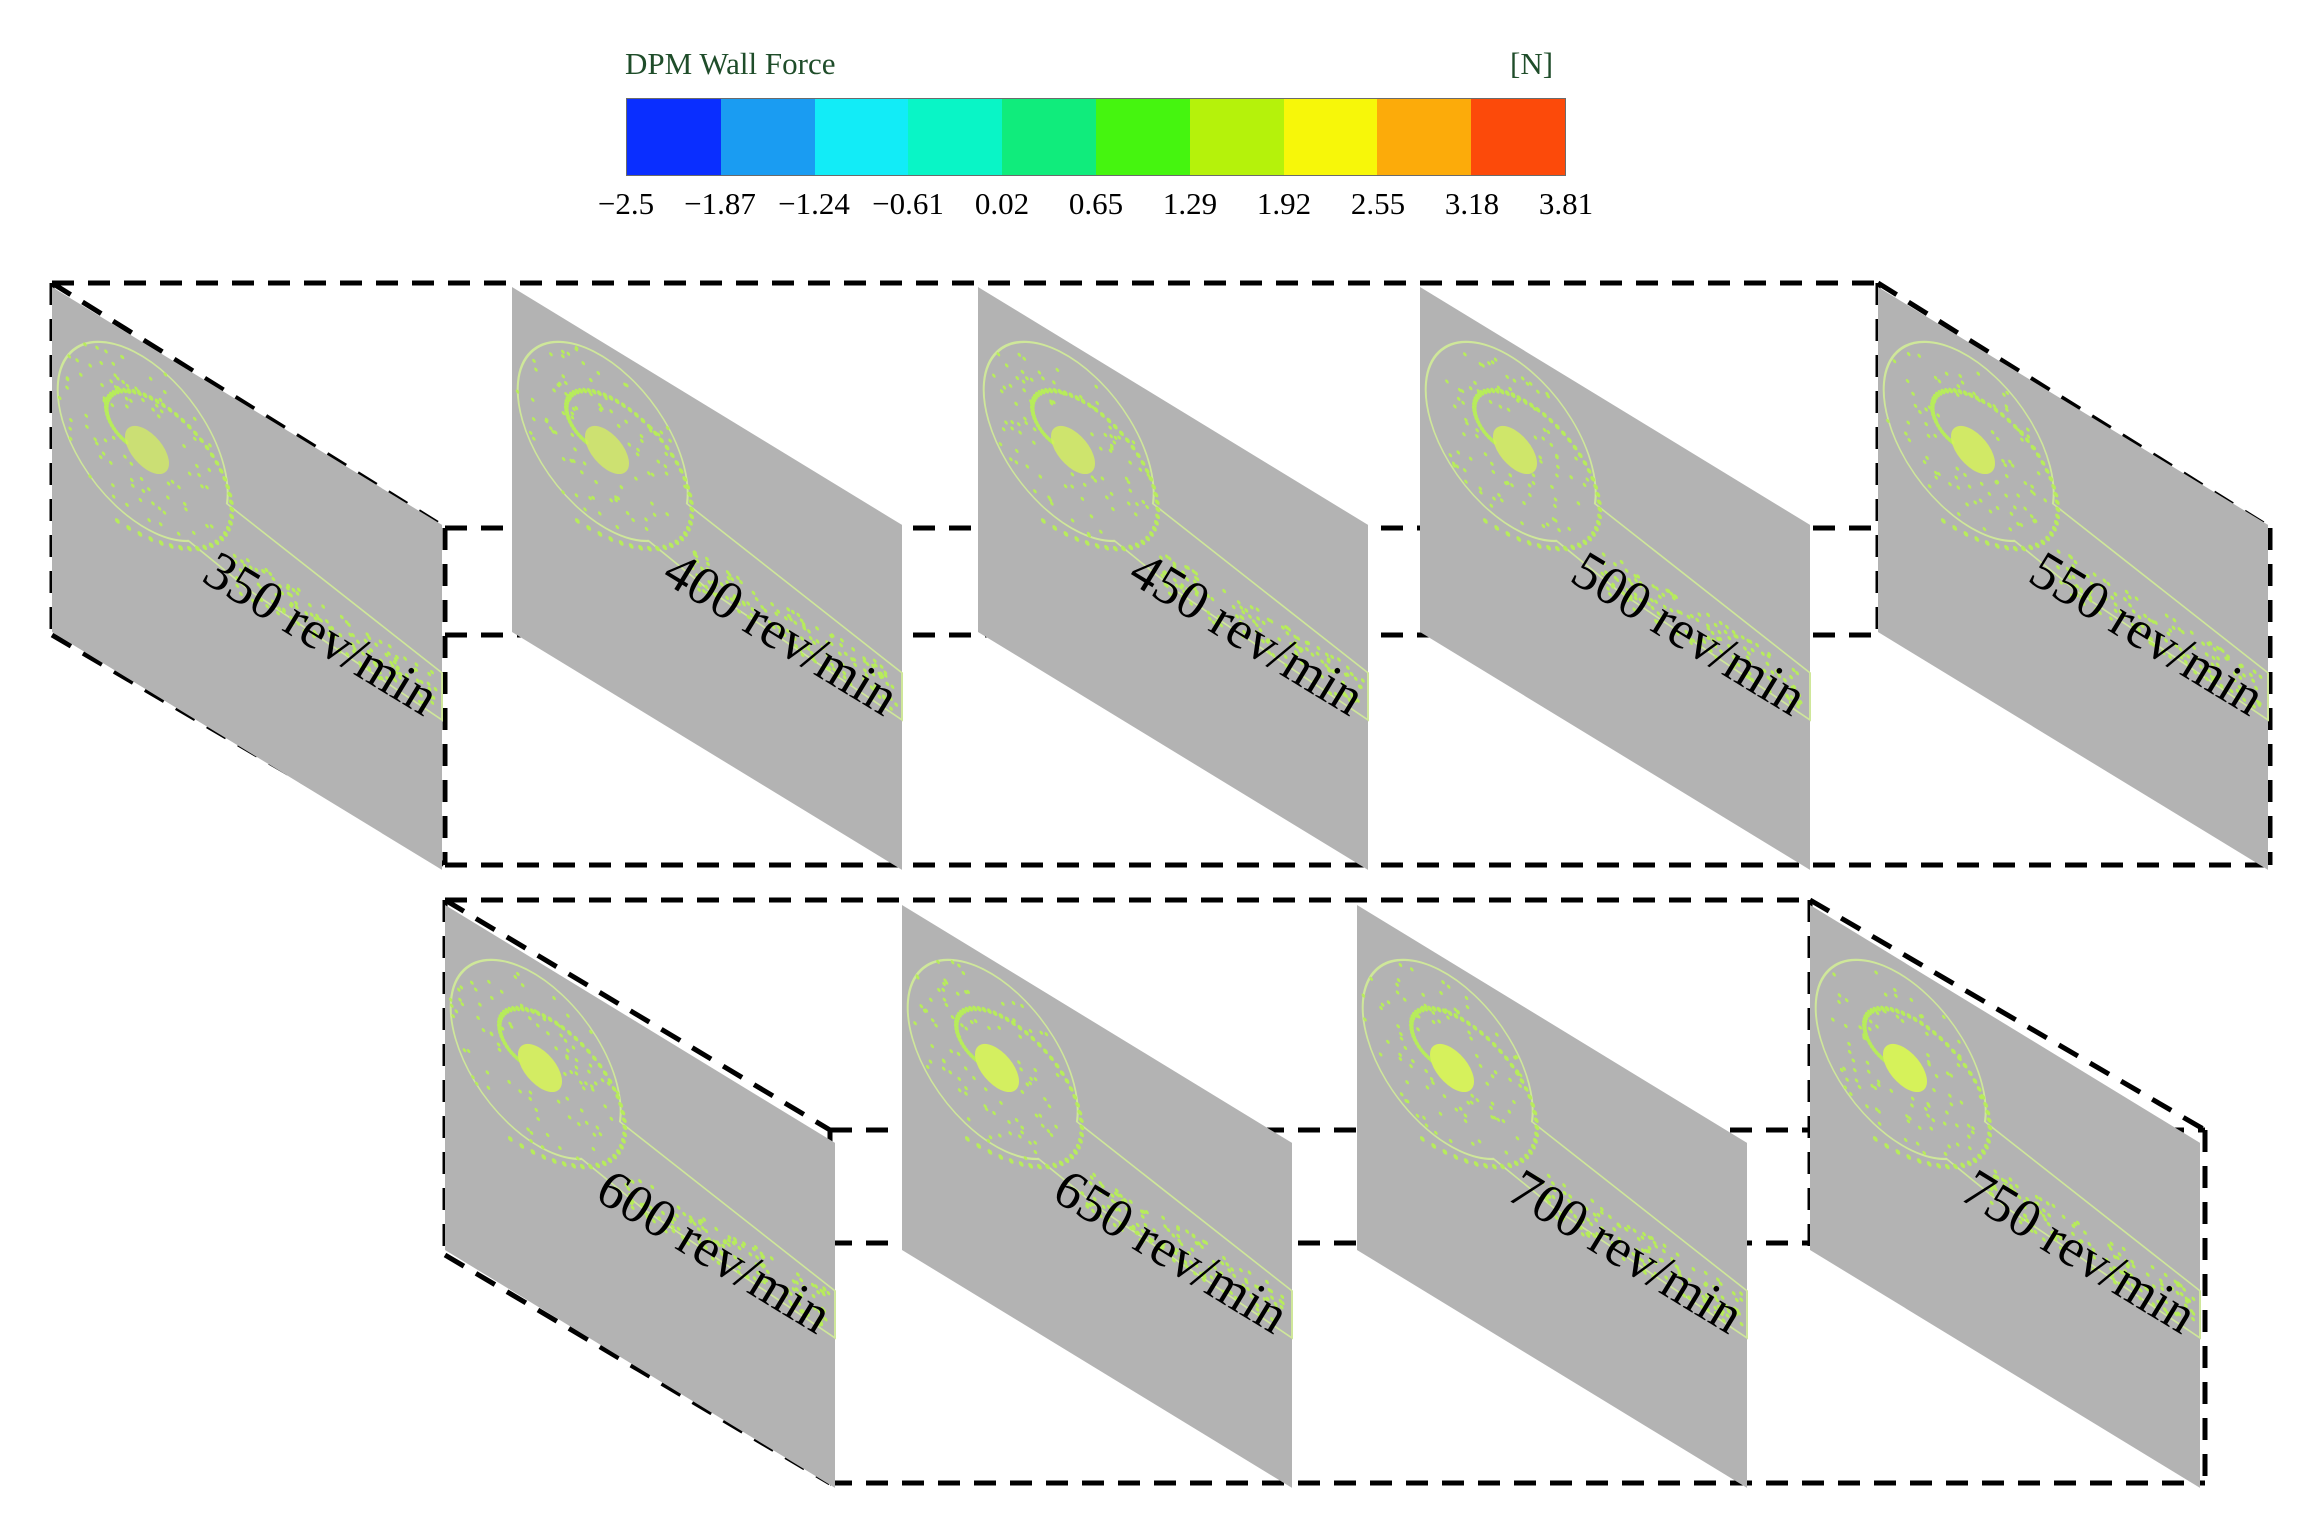  I want to click on rotor-panel, so click(2005, 1196).